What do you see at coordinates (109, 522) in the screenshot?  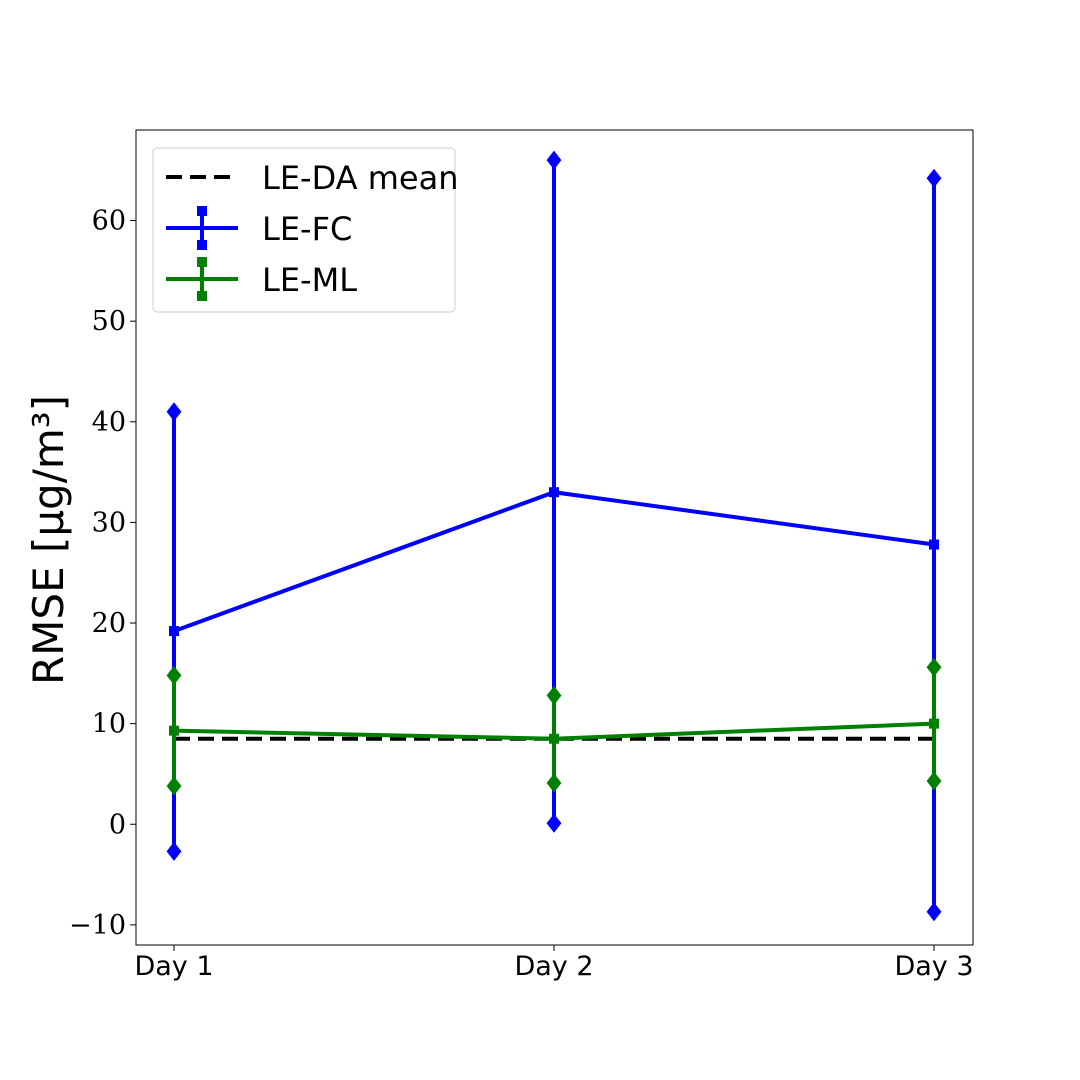 I see `y-tick-label: 30` at bounding box center [109, 522].